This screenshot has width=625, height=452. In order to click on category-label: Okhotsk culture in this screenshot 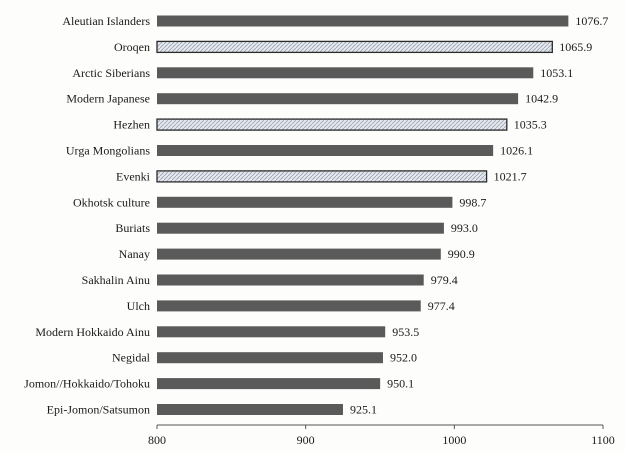, I will do `click(111, 202)`.